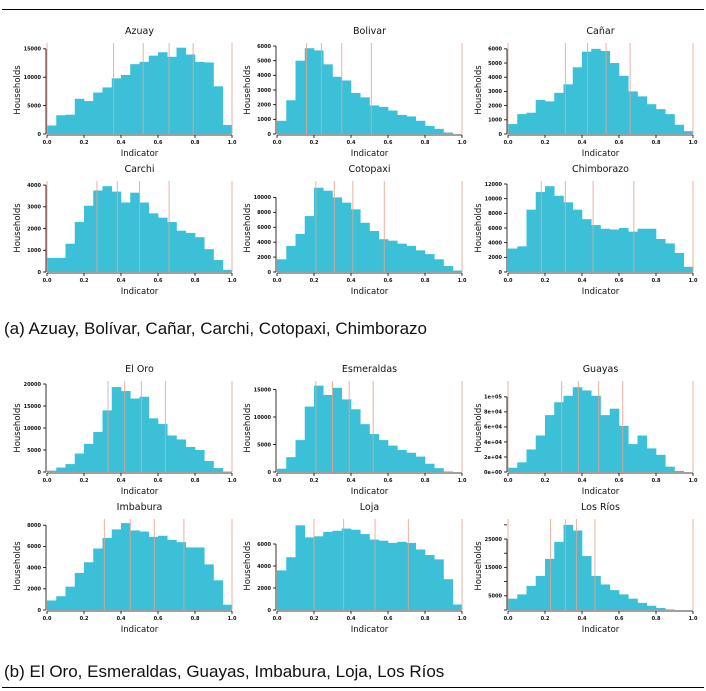  What do you see at coordinates (34, 208) in the screenshot?
I see `y-tick-label: 3000` at bounding box center [34, 208].